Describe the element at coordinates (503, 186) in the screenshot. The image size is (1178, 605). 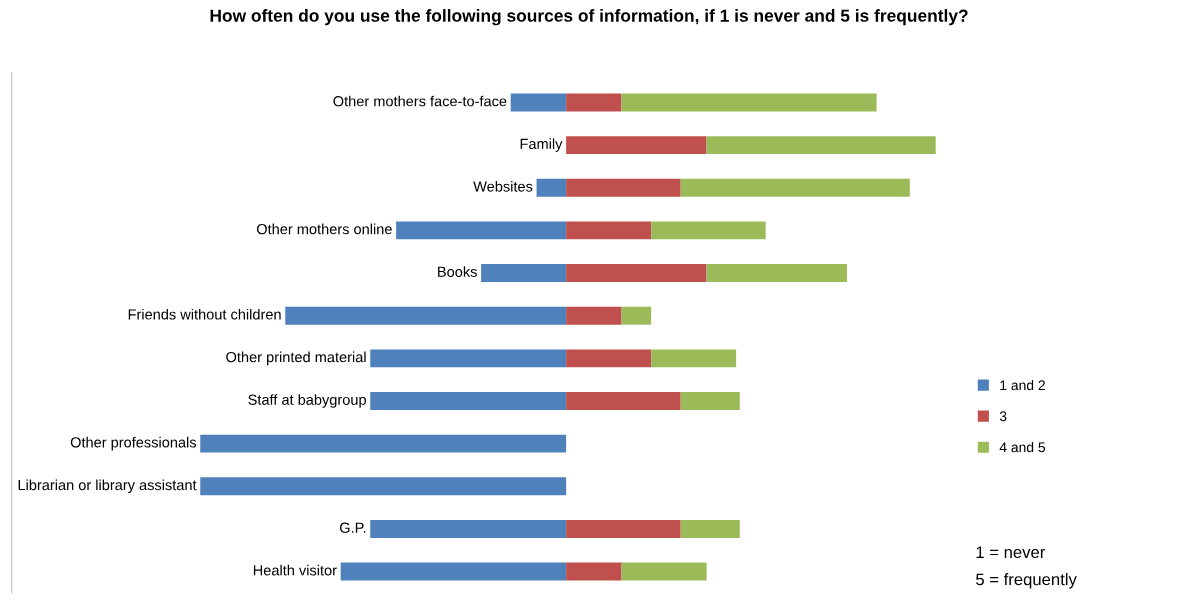
I see `y-tick-label: Websites` at that location.